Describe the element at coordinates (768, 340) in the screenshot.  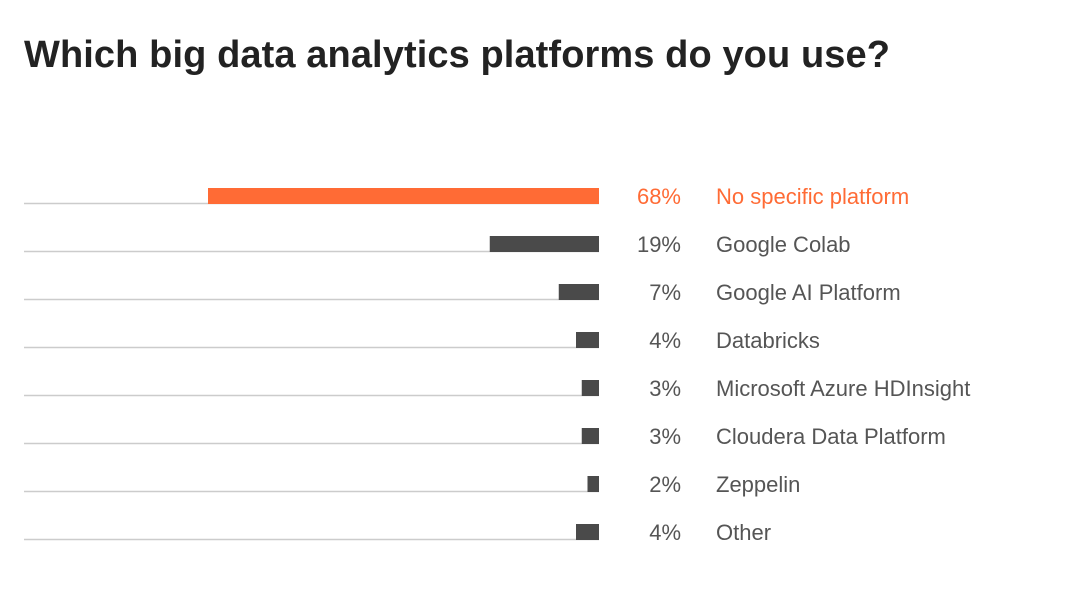
I see `category-label: Databricks` at that location.